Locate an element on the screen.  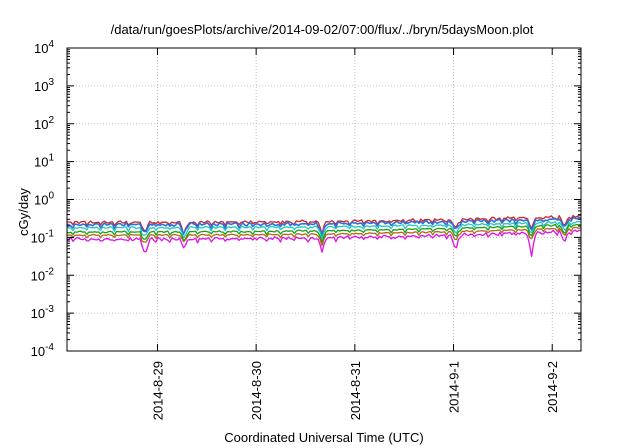
y-tick-label: 10² is located at coordinates (44, 123).